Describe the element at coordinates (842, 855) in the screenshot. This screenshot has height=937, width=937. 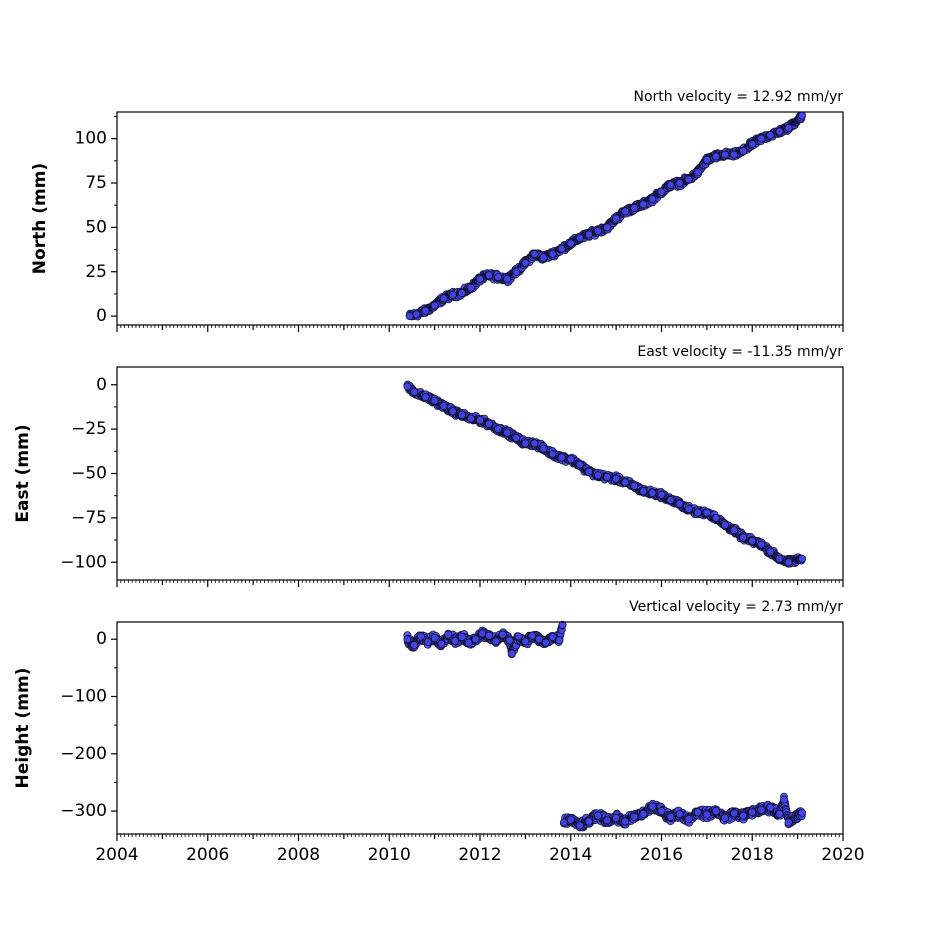
I see `height-x-tick-label: 2020` at that location.